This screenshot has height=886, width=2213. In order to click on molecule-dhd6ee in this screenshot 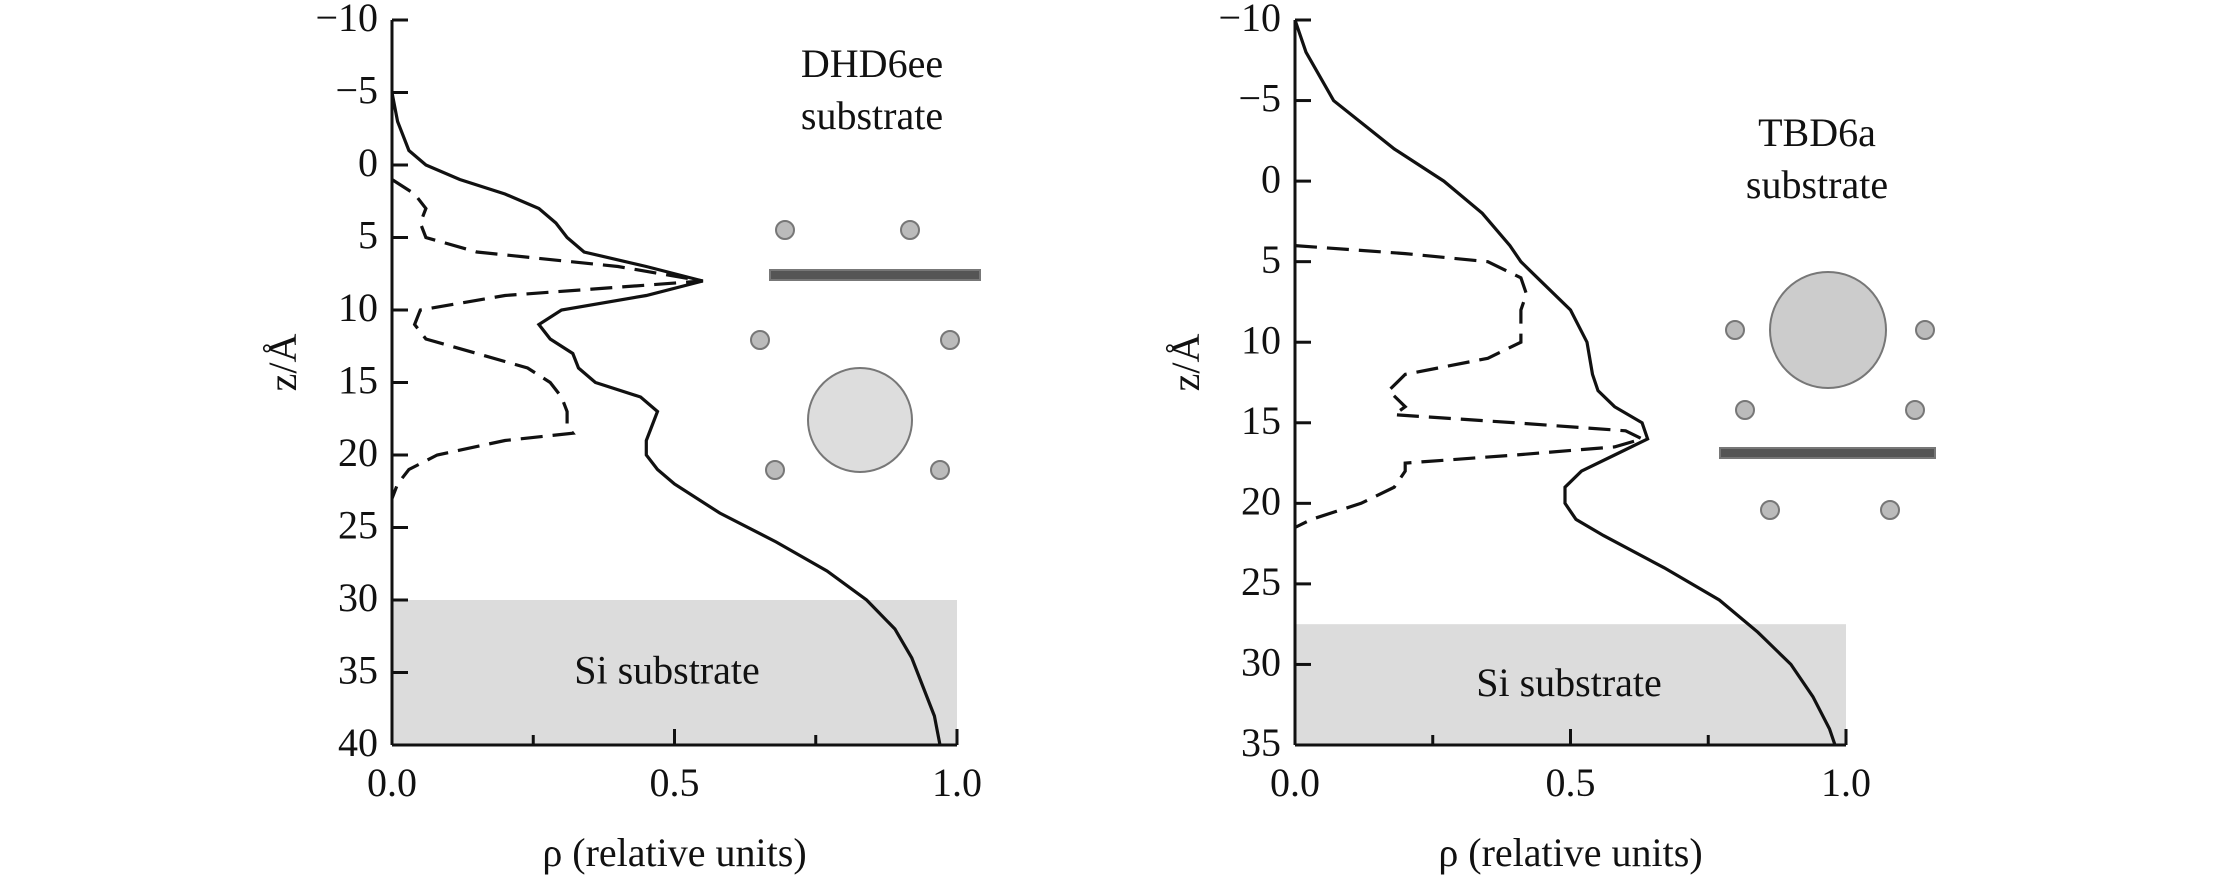, I will do `click(865, 350)`.